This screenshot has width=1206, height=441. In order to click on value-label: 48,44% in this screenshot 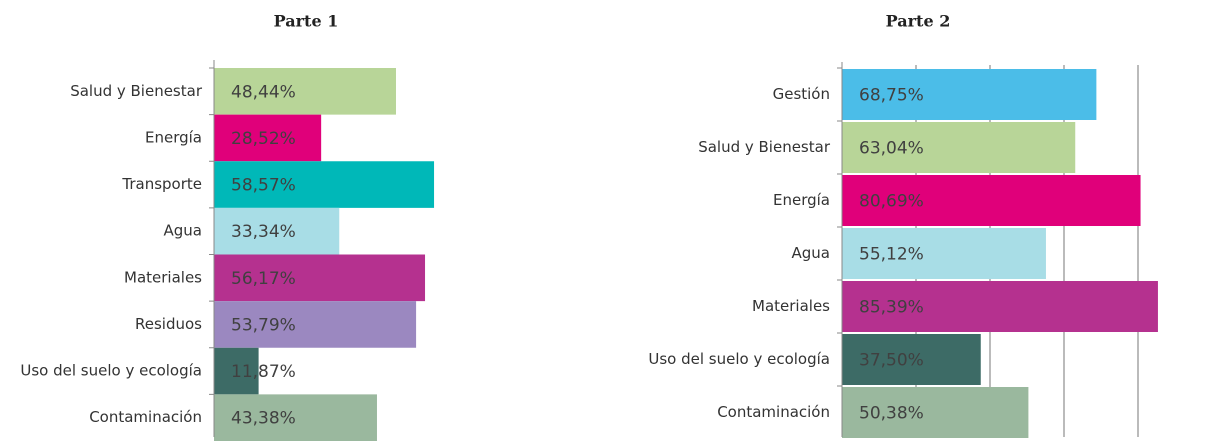, I will do `click(263, 92)`.